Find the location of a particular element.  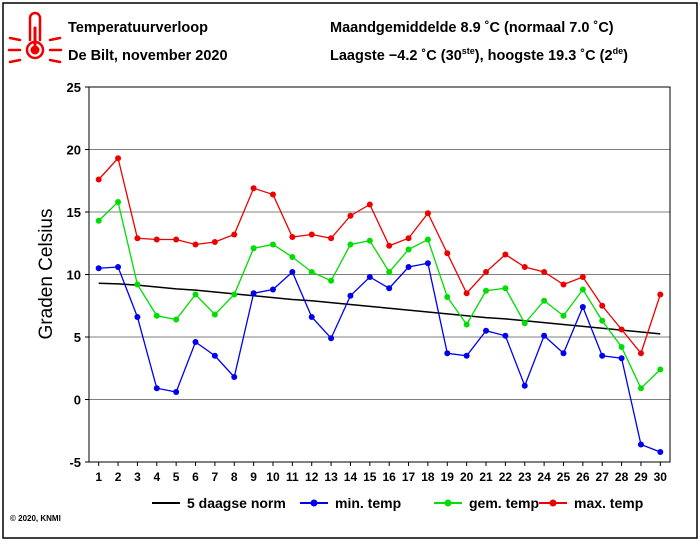

copyright: © 2020, KNMI is located at coordinates (35, 518).